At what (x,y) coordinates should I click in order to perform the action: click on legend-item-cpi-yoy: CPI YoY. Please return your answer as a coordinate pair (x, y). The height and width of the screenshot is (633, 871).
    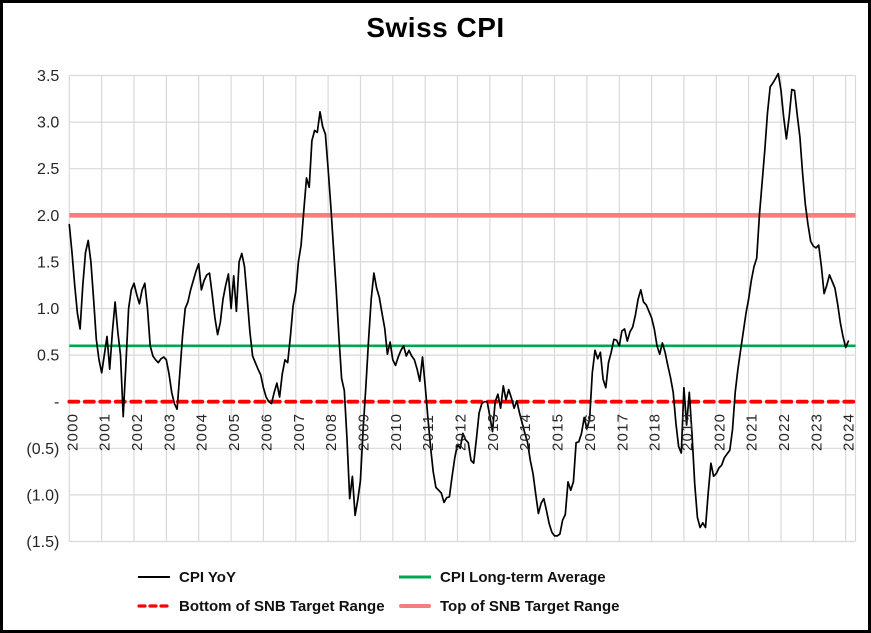
    Looking at the image, I should click on (186, 577).